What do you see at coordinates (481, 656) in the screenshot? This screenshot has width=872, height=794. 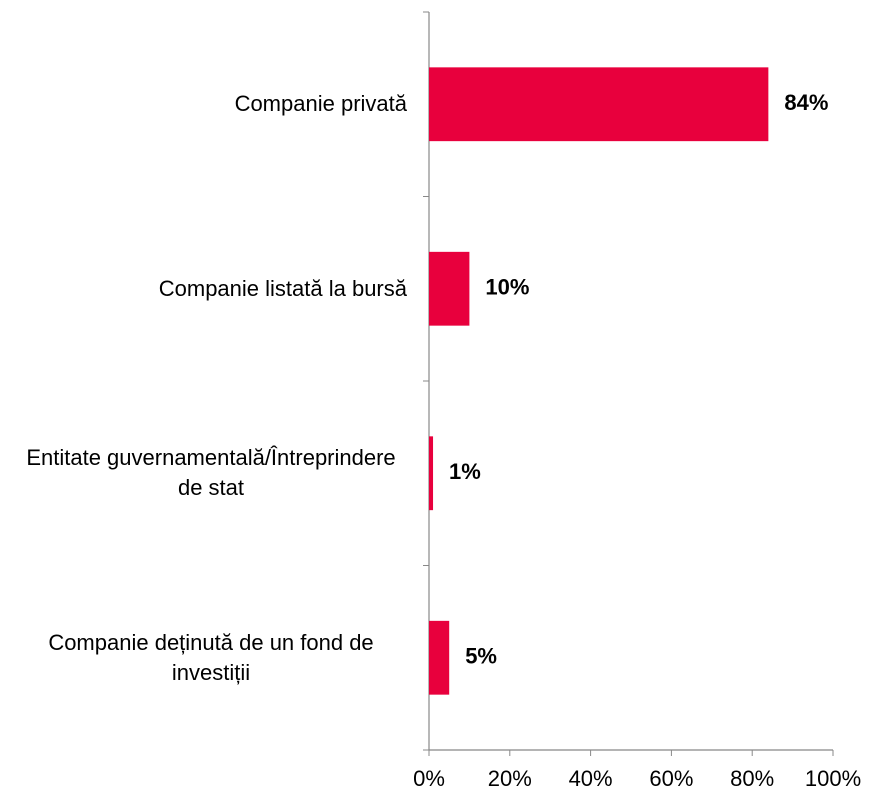 I see `data-label: 5%` at bounding box center [481, 656].